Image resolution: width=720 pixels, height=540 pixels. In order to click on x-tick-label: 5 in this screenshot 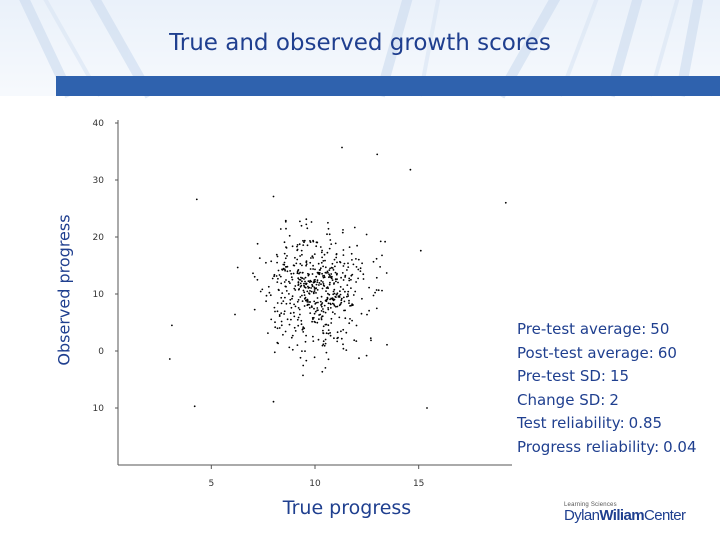, I will do `click(211, 484)`.